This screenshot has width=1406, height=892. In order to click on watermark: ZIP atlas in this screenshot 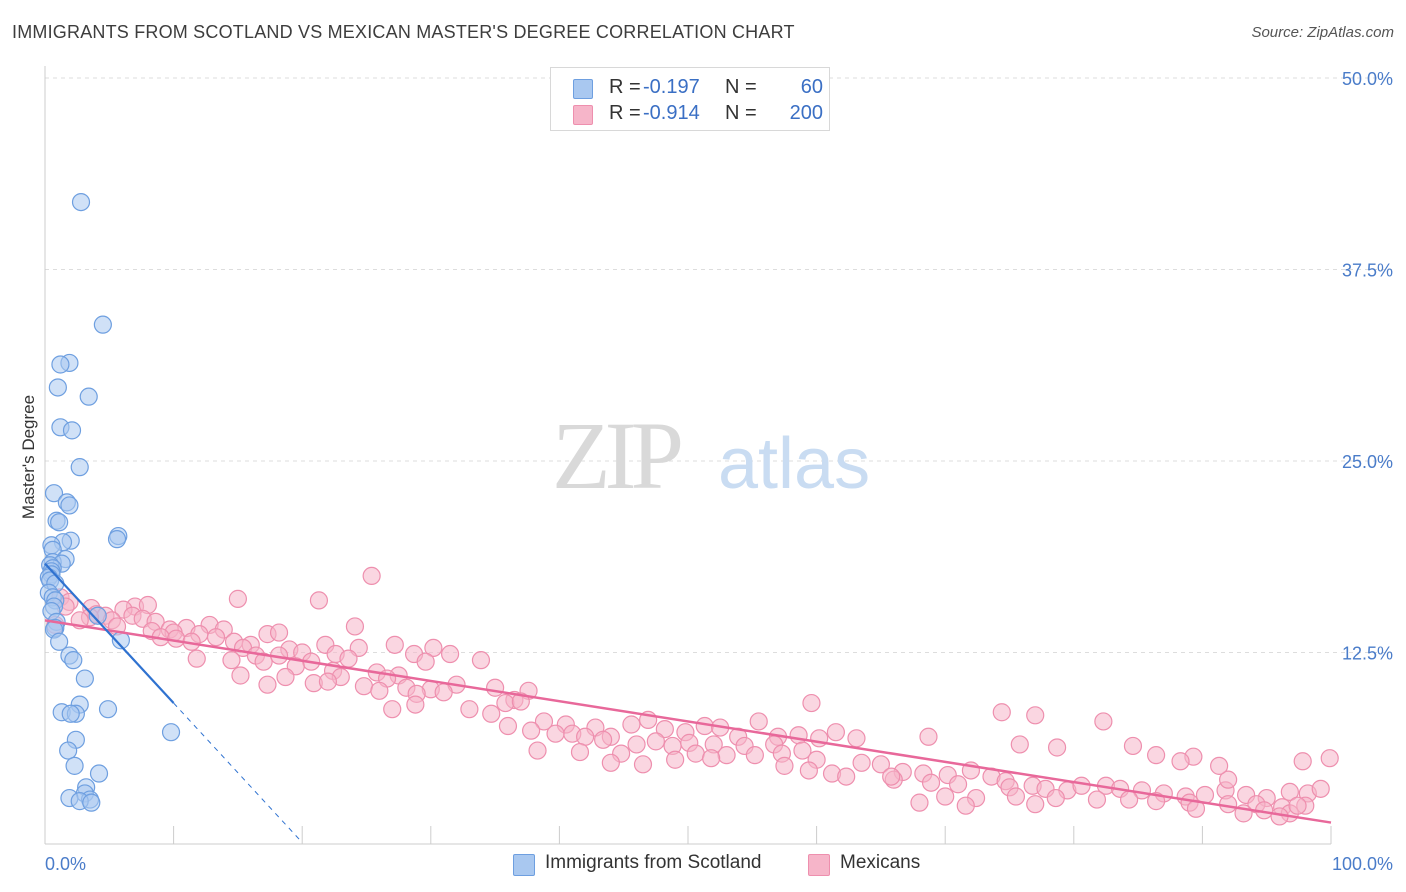, I will do `click(711, 455)`.